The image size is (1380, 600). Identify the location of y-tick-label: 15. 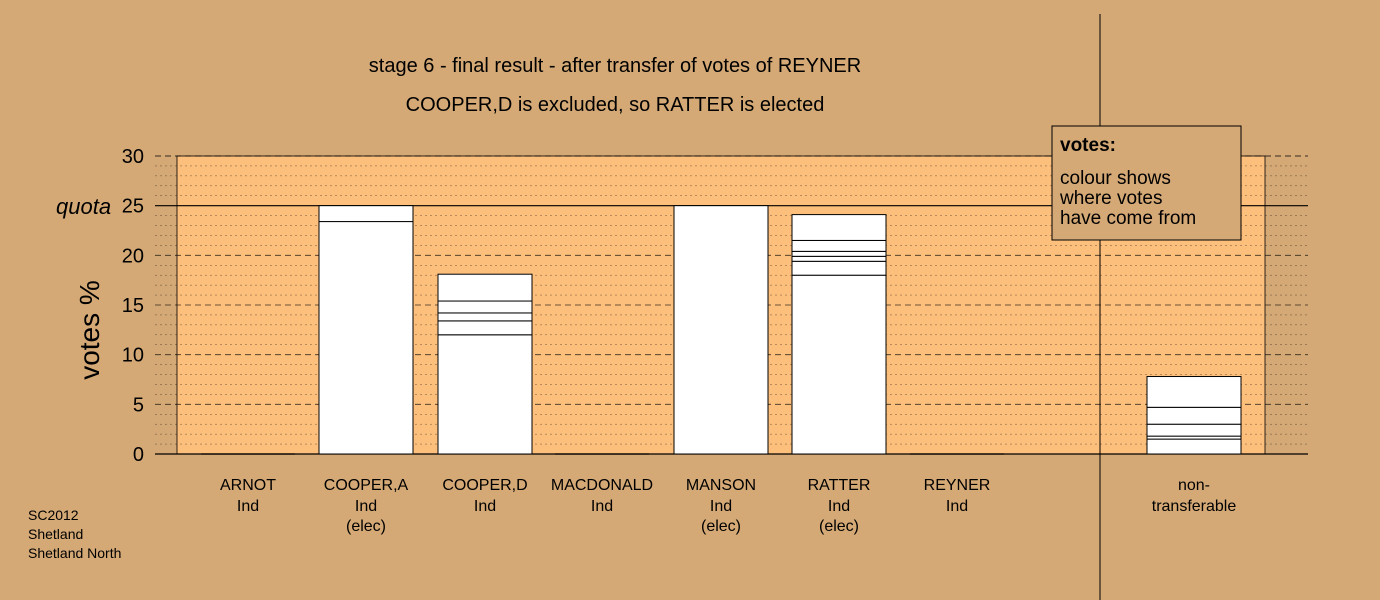
(133, 306).